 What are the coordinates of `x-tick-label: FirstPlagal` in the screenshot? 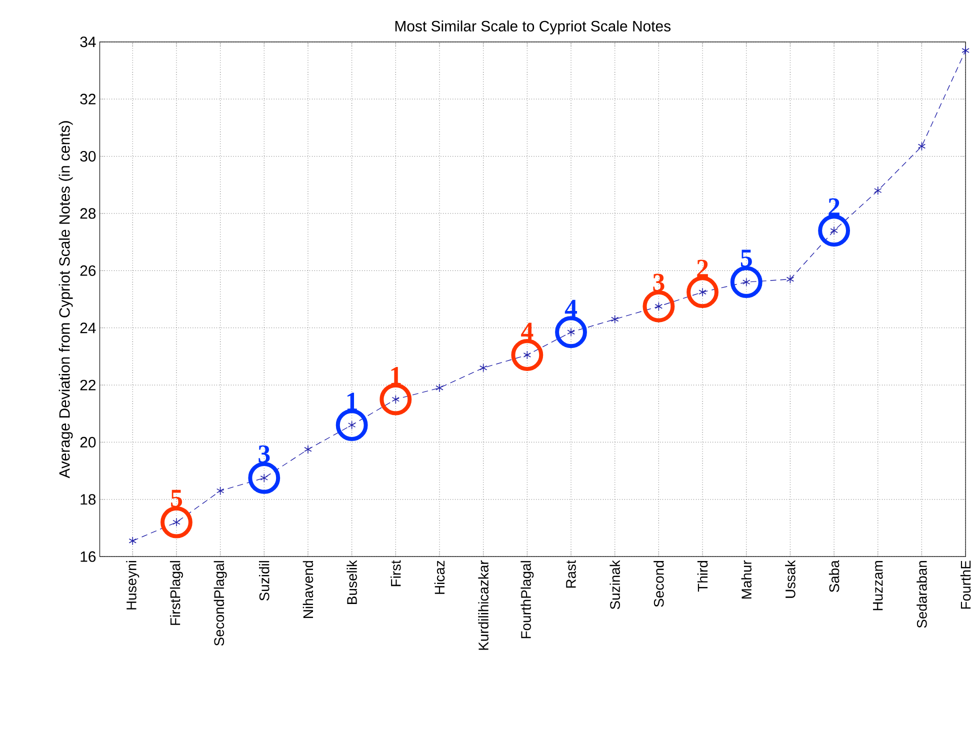 It's located at (176, 592).